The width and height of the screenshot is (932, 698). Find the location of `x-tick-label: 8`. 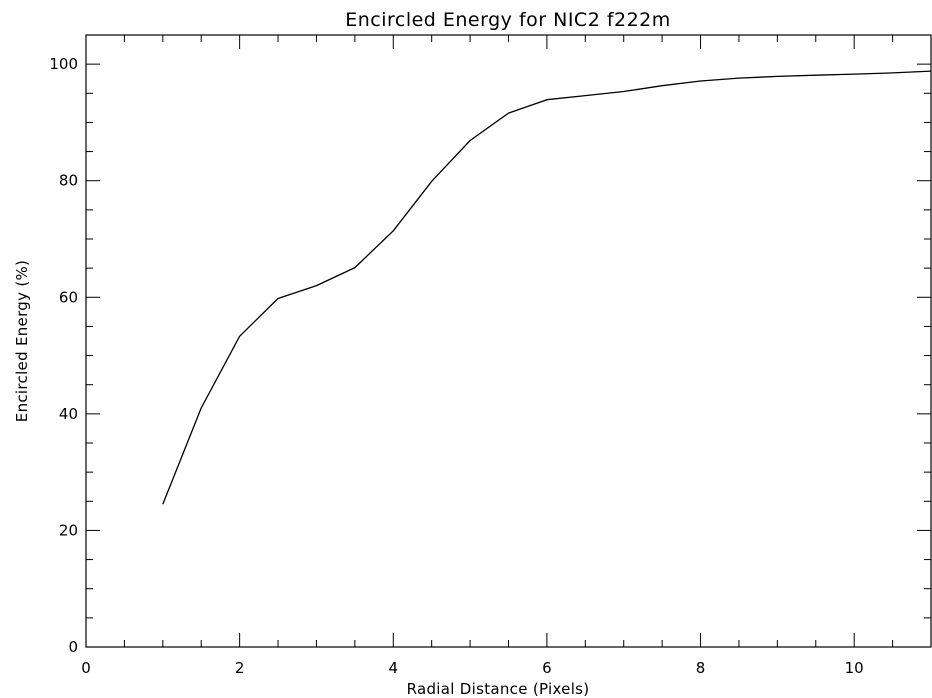

x-tick-label: 8 is located at coordinates (701, 668).